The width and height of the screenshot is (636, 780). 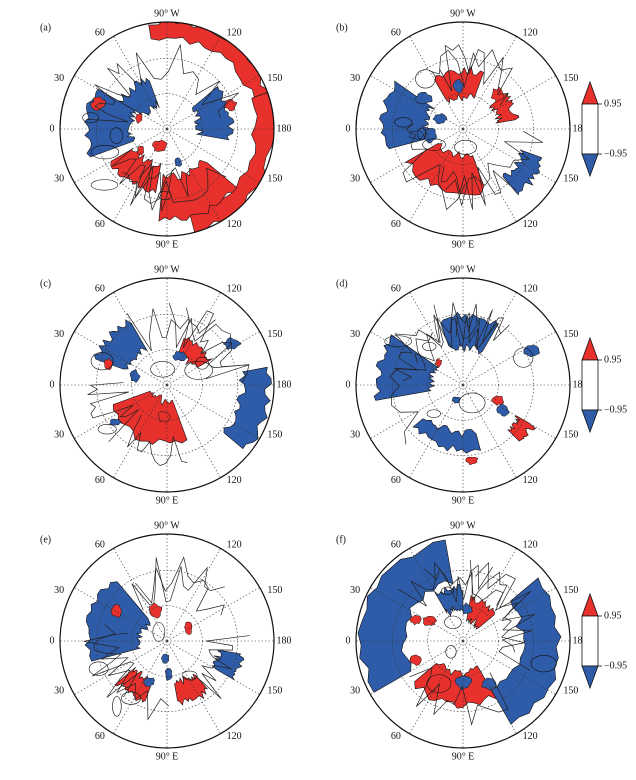 I want to click on map-panel-e: (e) 90° W 90° E 0 180 60 30 30 60 120 150 150 120, so click(x=166, y=641).